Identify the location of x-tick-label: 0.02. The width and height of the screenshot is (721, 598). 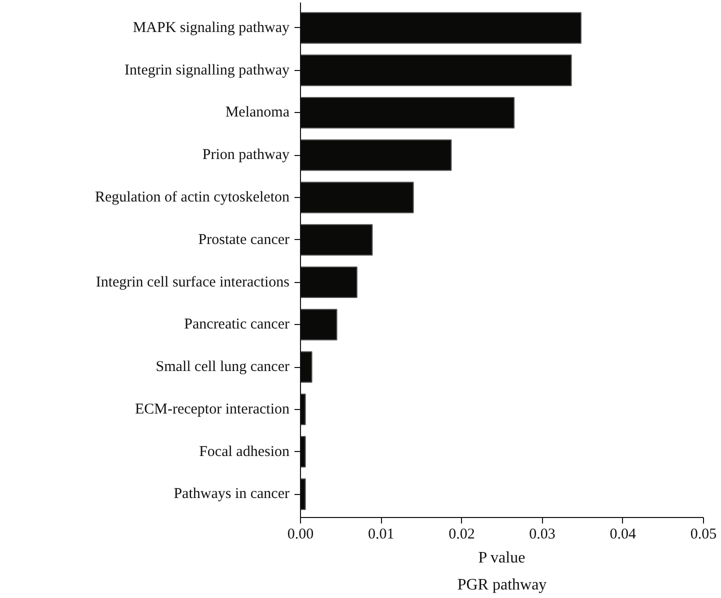
(461, 534).